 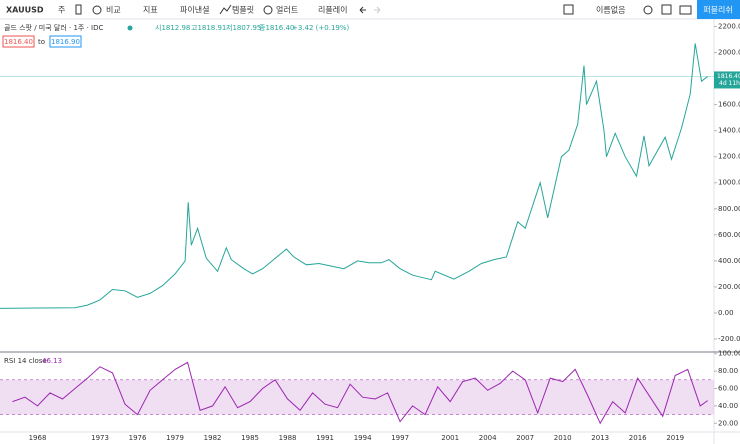 What do you see at coordinates (276, 28) in the screenshot?
I see `close: 종1816.40` at bounding box center [276, 28].